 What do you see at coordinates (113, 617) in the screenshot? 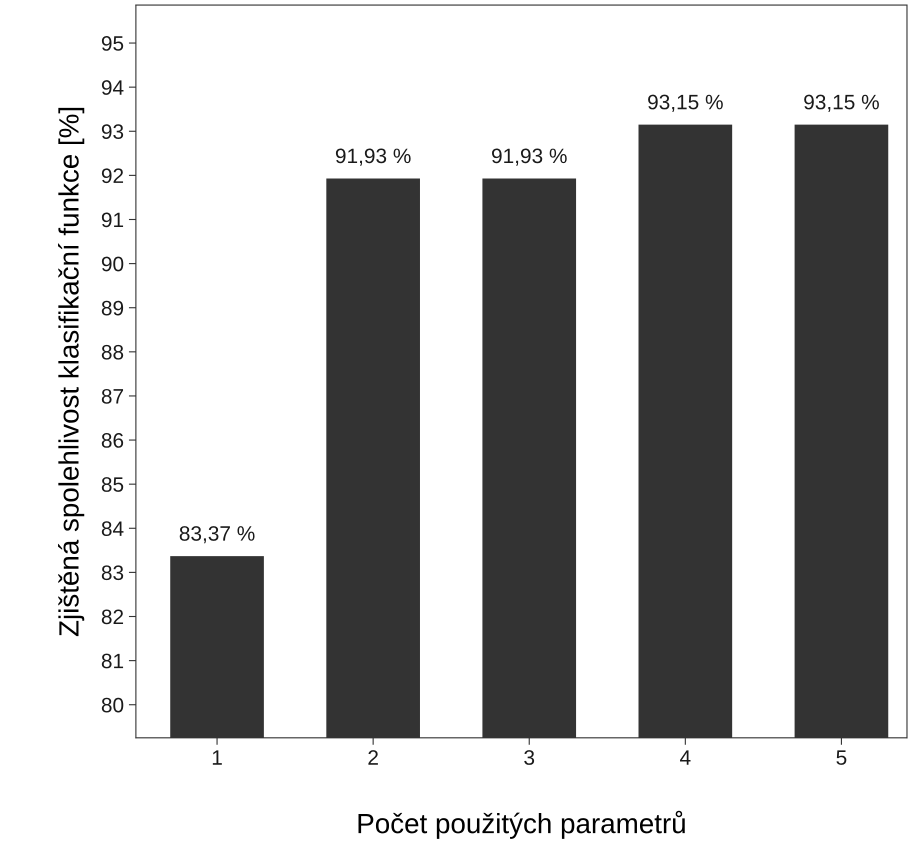
I see `y-tick-label: 82` at bounding box center [113, 617].